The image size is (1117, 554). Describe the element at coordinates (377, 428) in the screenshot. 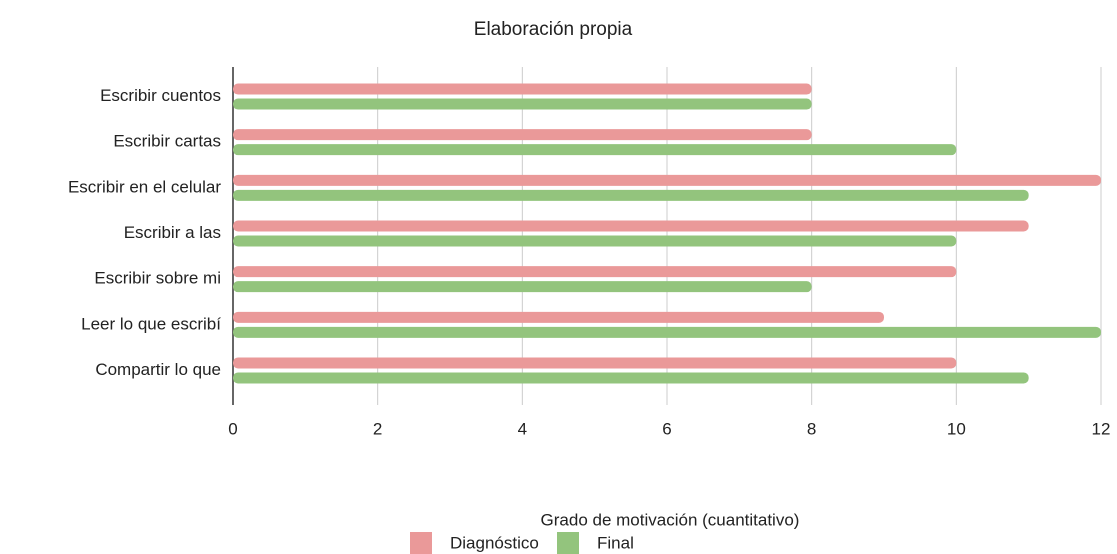

I see `x-tick-label: 2` at that location.